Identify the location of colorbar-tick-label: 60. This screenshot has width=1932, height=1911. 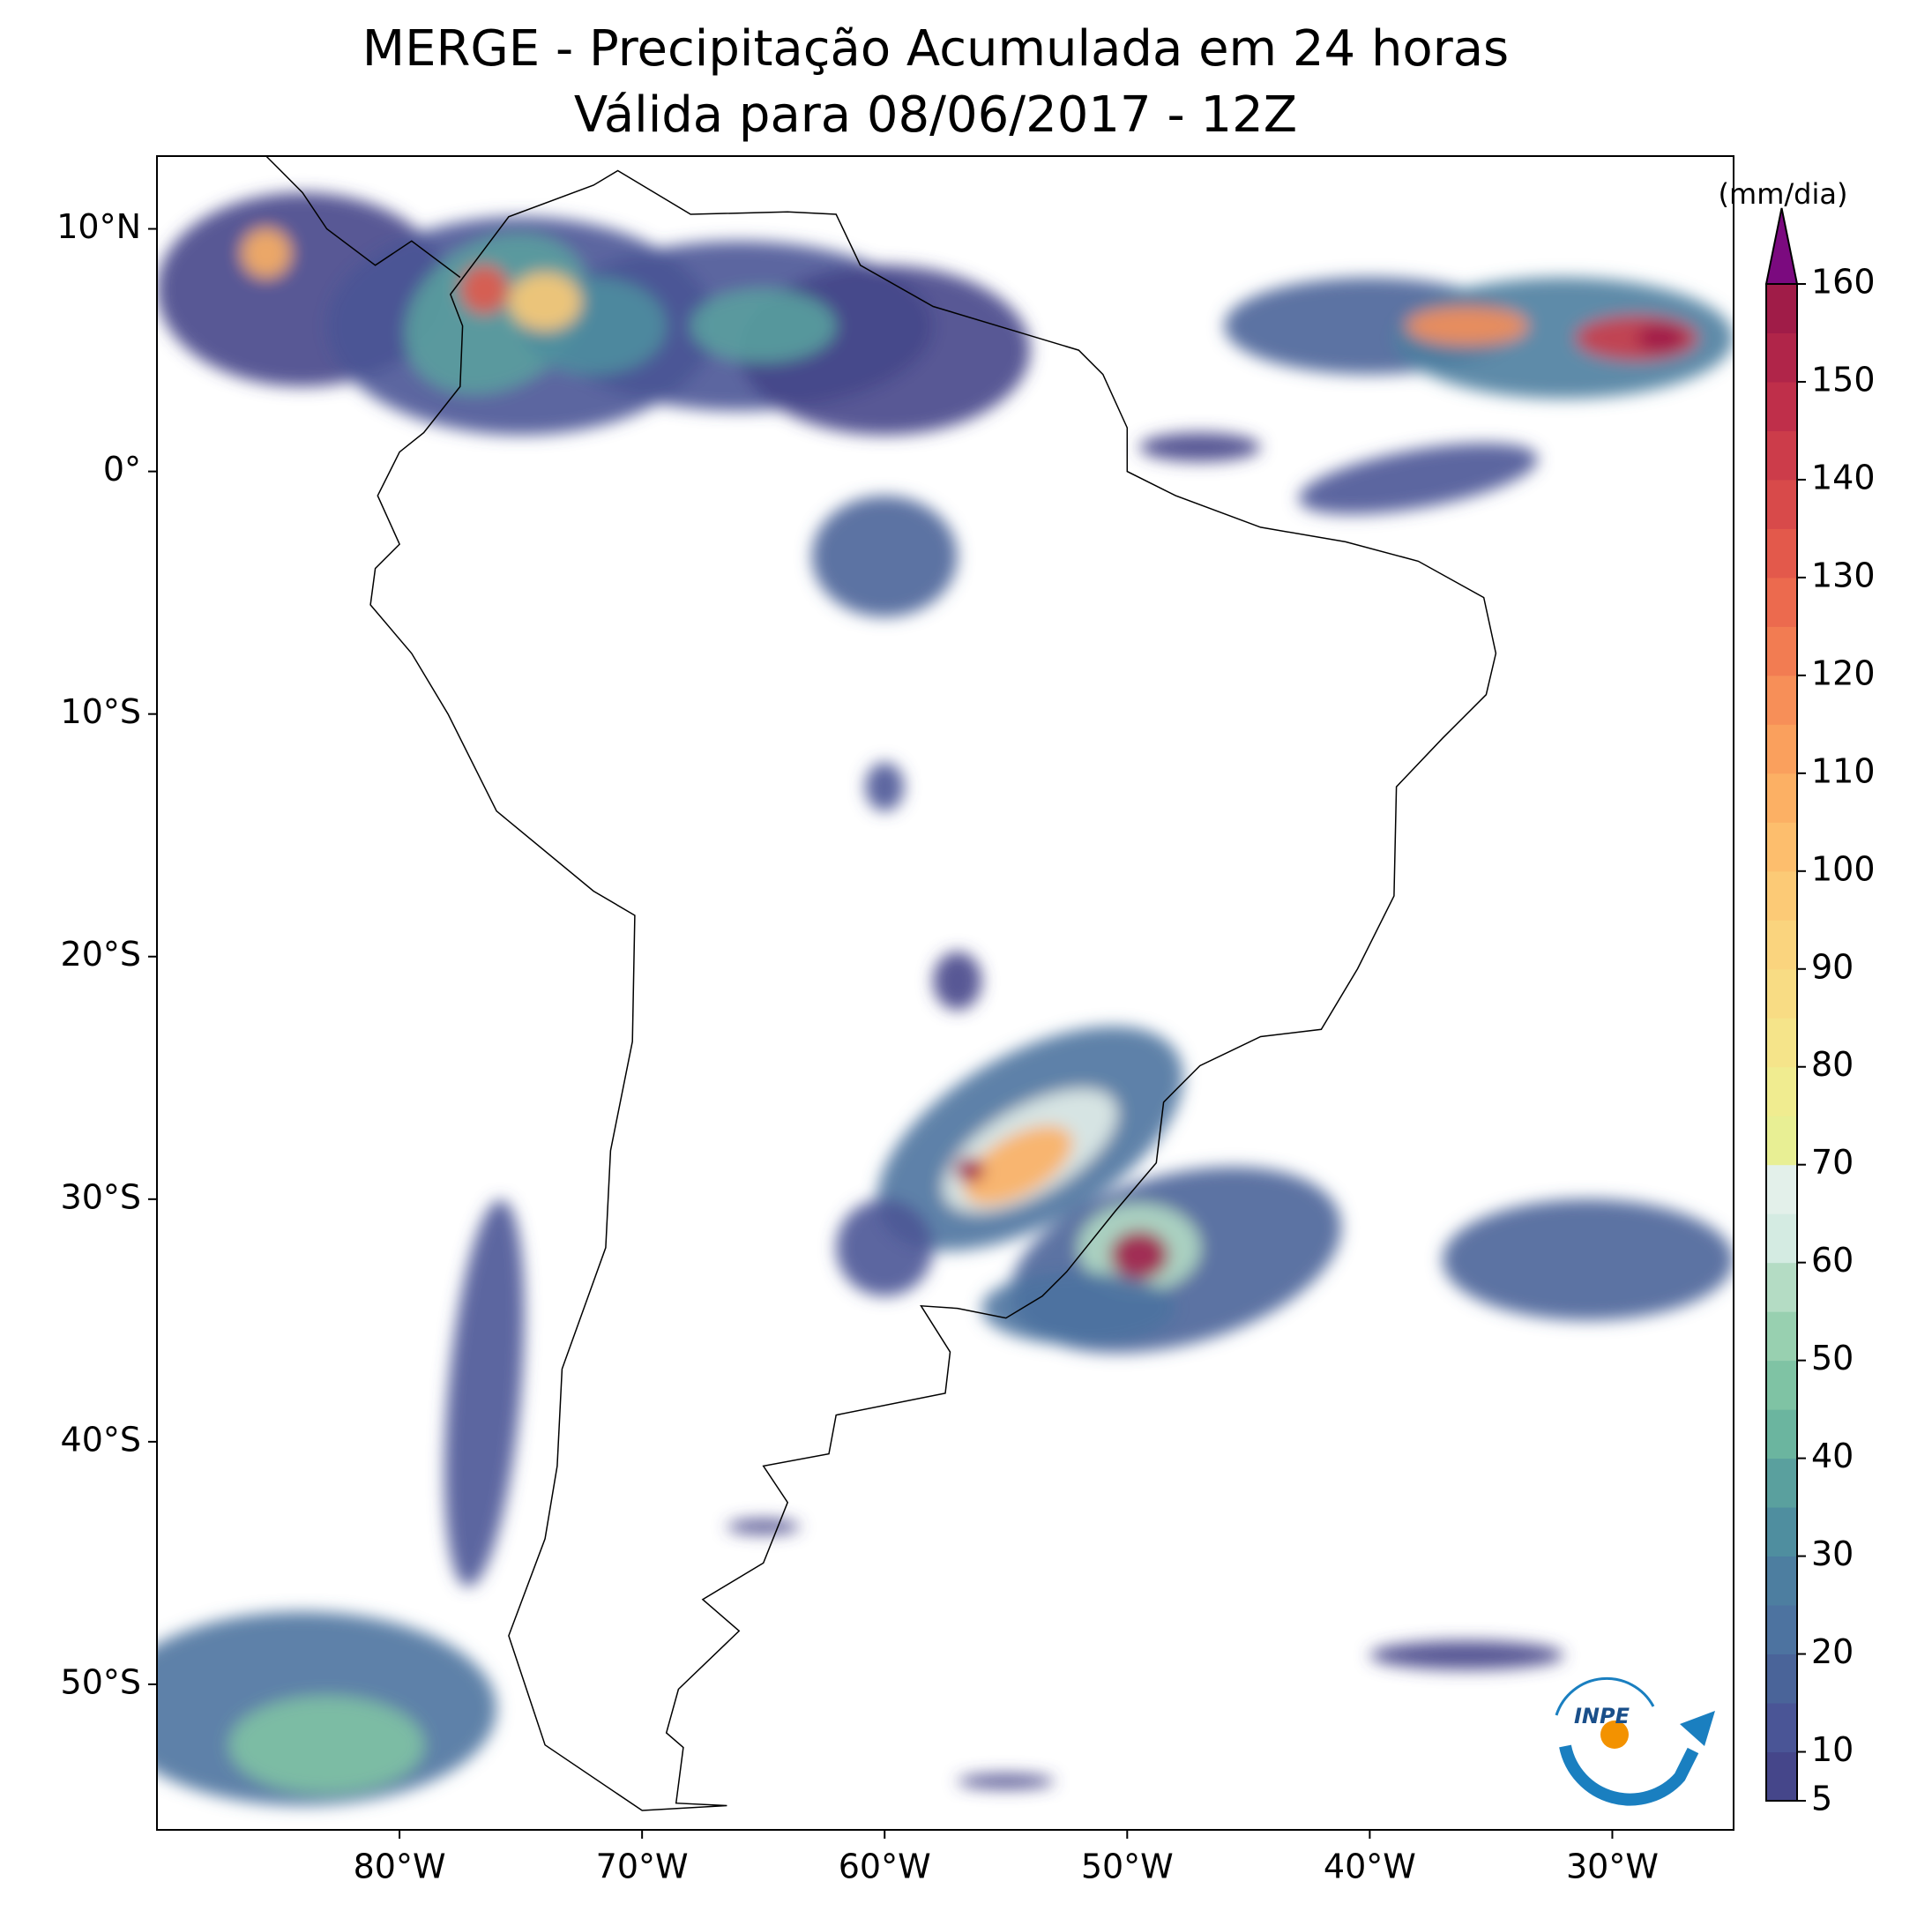
(1832, 1260).